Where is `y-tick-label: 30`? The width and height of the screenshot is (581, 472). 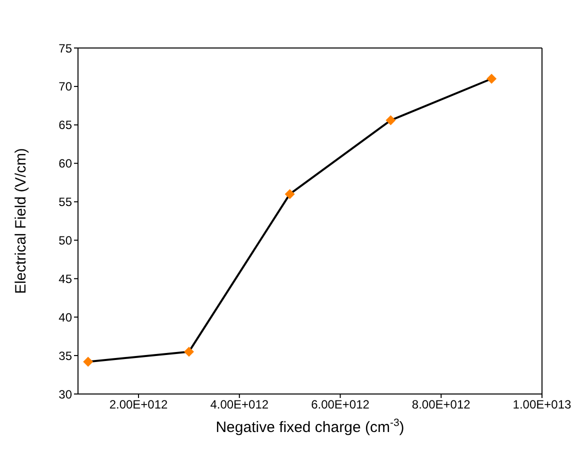 y-tick-label: 30 is located at coordinates (65, 394).